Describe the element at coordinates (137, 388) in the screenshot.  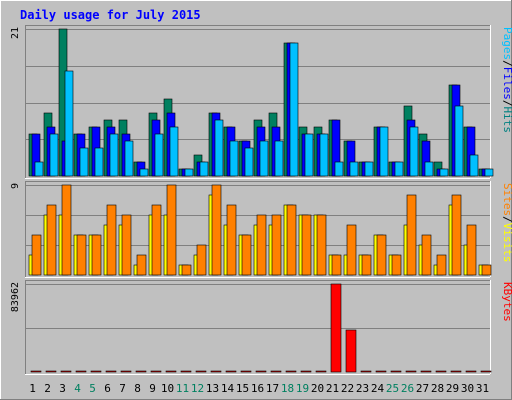
I see `x-tick-label-day-8: 8` at that location.